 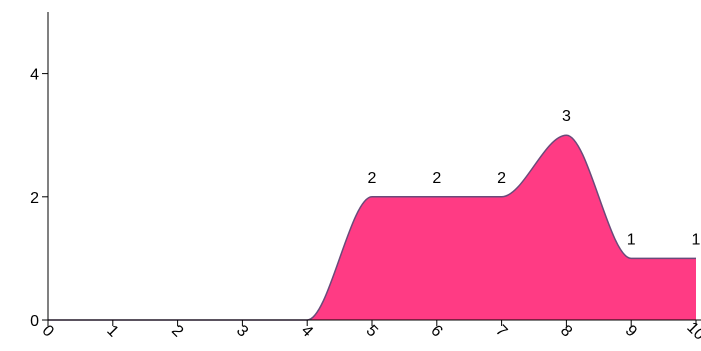 I want to click on x-tick-label: 5, so click(x=371, y=331).